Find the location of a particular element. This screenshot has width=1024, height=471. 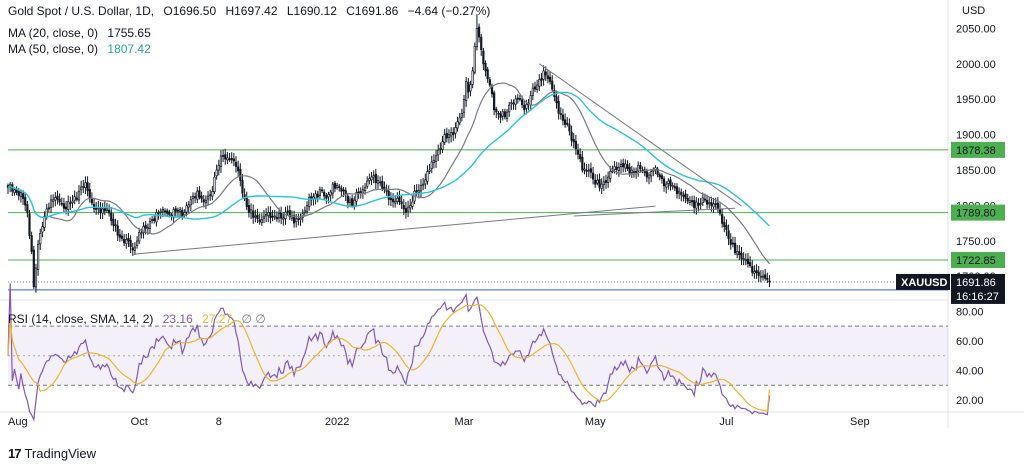

x-tick-3: 2022 is located at coordinates (337, 422).